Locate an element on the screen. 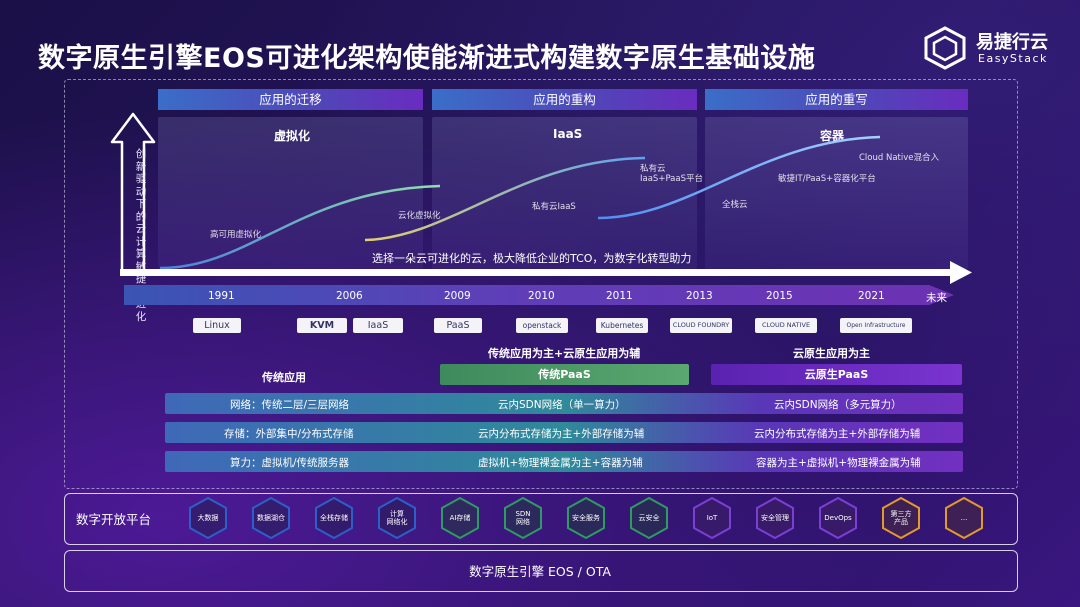 The image size is (1080, 607). platform-item-sdn-network: SDN 网络 is located at coordinates (523, 518).